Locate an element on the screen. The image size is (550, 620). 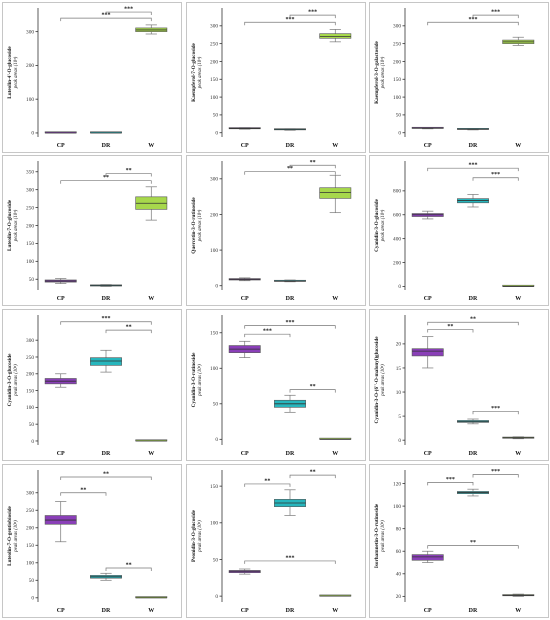
y-axis-title: Kaempferol-3-O-galactoside is located at coordinates (377, 71).